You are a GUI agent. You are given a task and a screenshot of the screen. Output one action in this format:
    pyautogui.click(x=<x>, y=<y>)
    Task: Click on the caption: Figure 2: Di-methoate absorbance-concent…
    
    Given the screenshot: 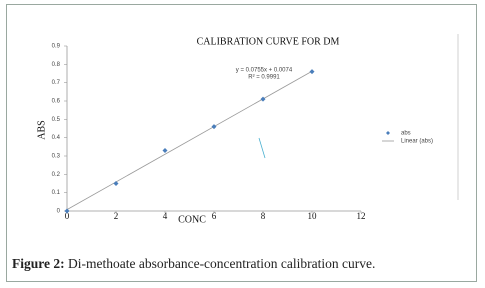 What is the action you would take?
    pyautogui.click(x=193, y=264)
    